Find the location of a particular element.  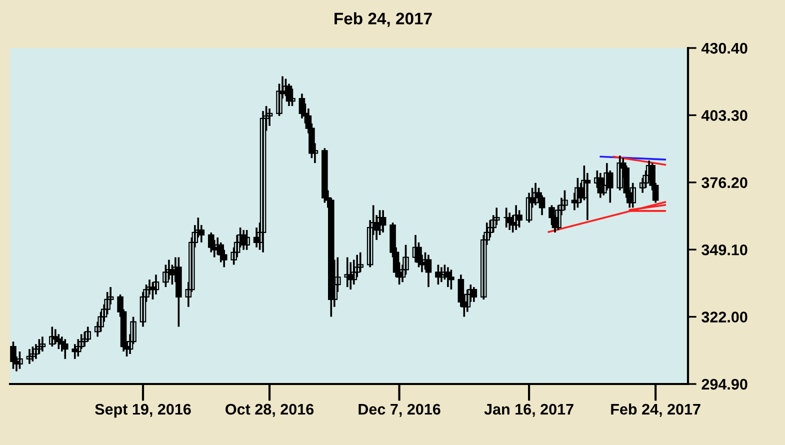

x-tick-label: Feb 24, 2017 is located at coordinates (655, 410).